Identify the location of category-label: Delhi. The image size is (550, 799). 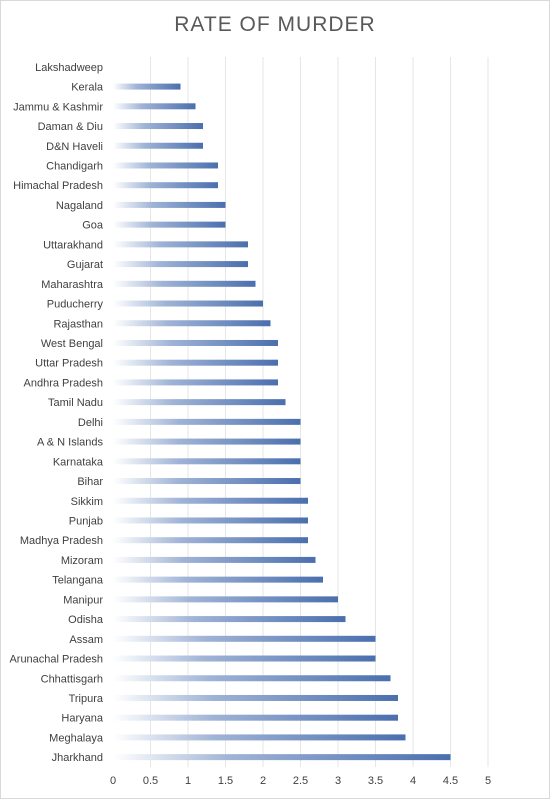
(90, 423).